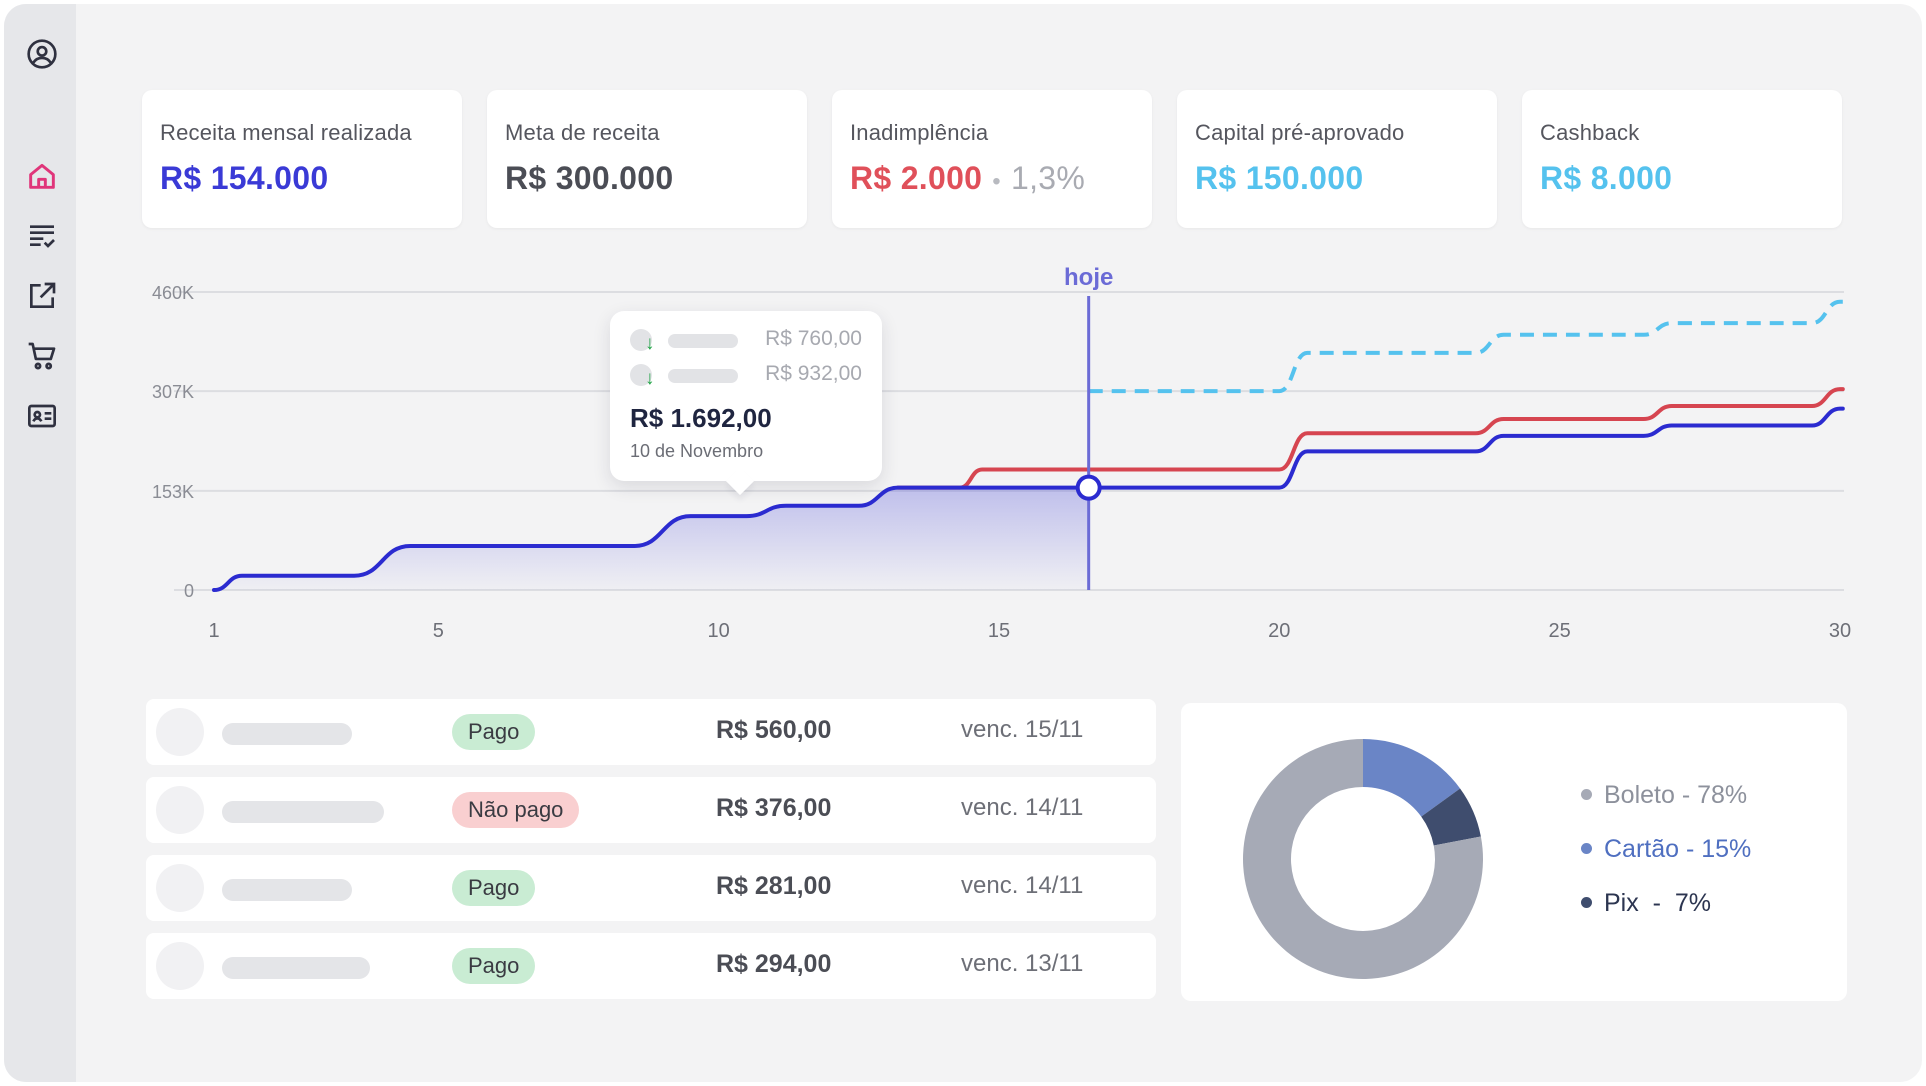  Describe the element at coordinates (589, 178) in the screenshot. I see `kpi-value: R$ 300.000` at that location.